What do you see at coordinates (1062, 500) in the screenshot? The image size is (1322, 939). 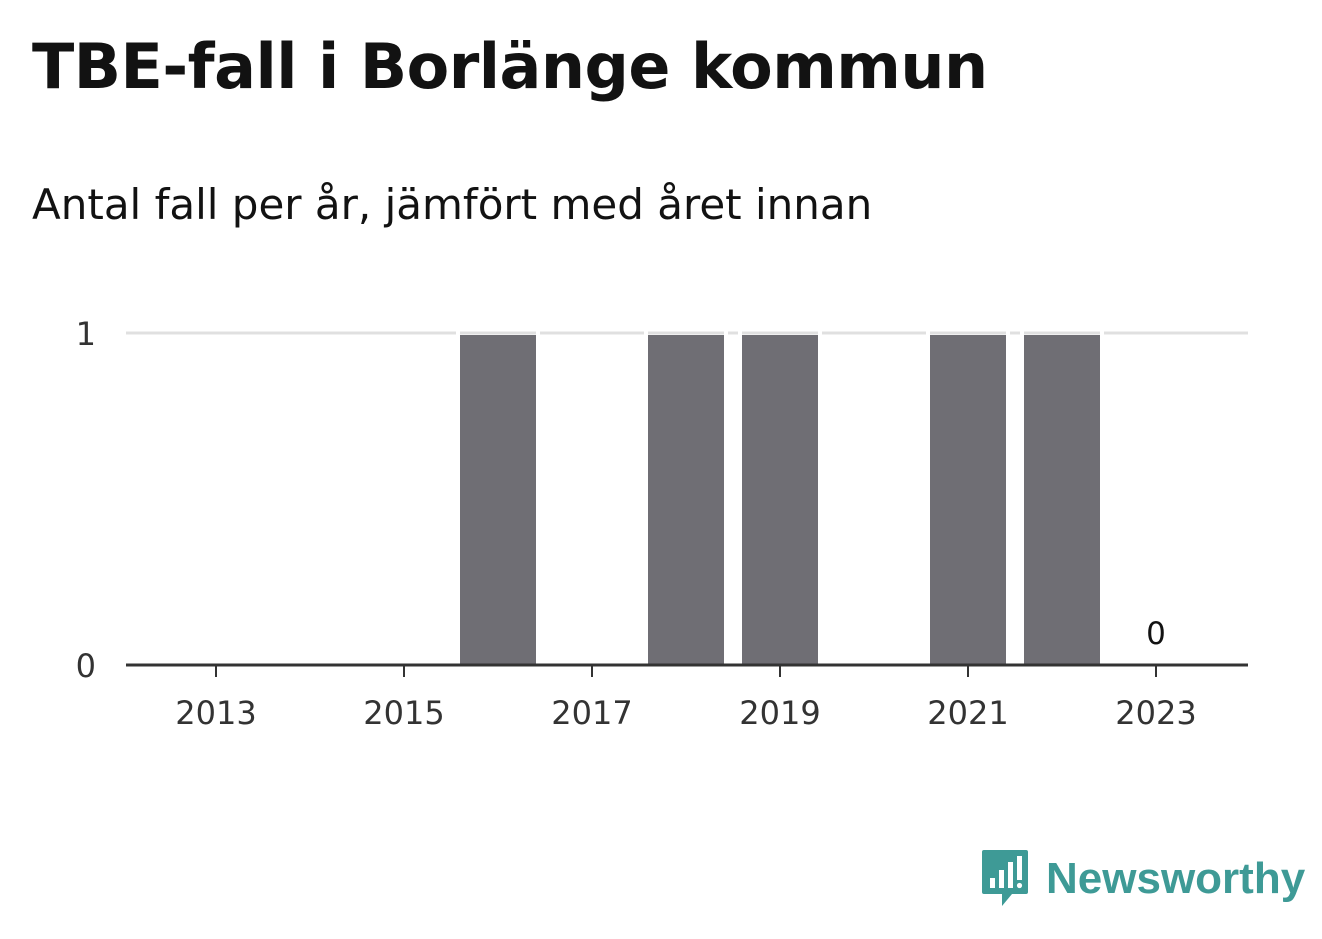 I see `bar-2022` at bounding box center [1062, 500].